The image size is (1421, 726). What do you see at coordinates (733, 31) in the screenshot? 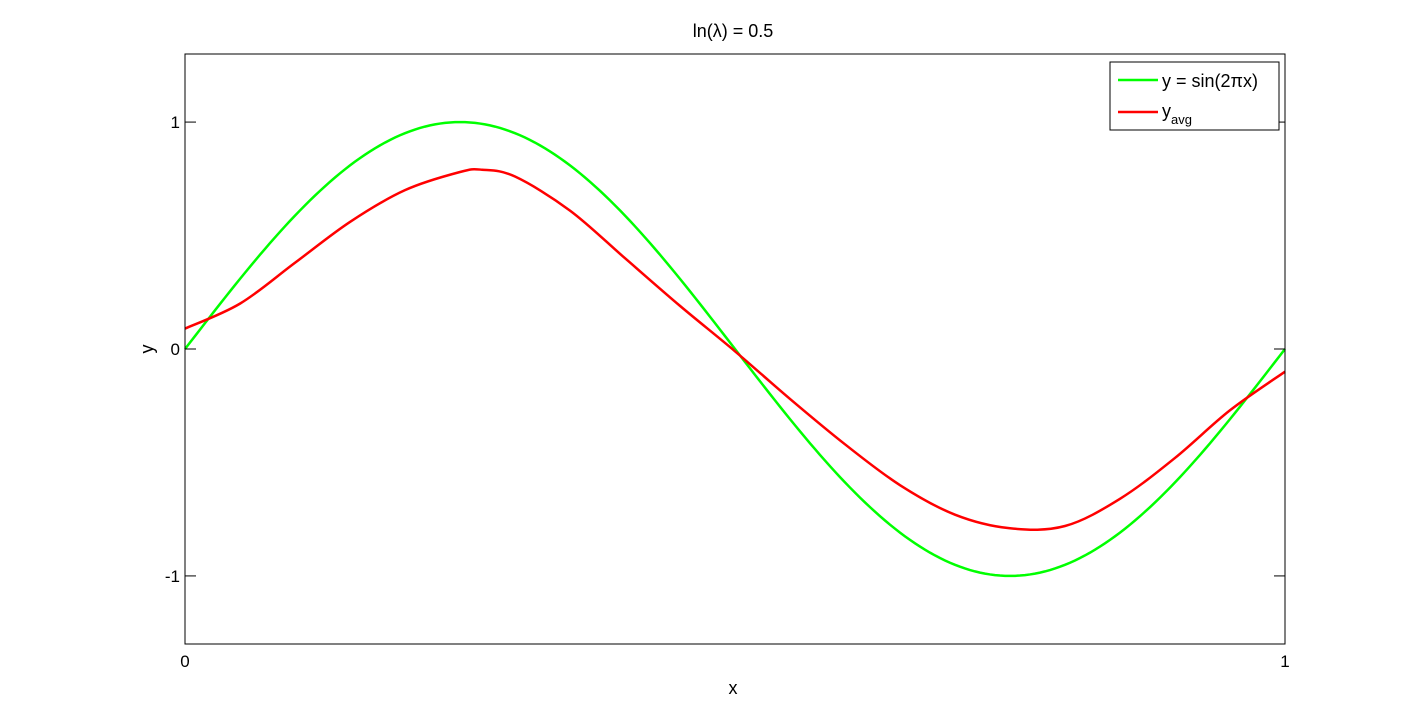
I see `chart-title: ln(λ) = 0.5` at bounding box center [733, 31].